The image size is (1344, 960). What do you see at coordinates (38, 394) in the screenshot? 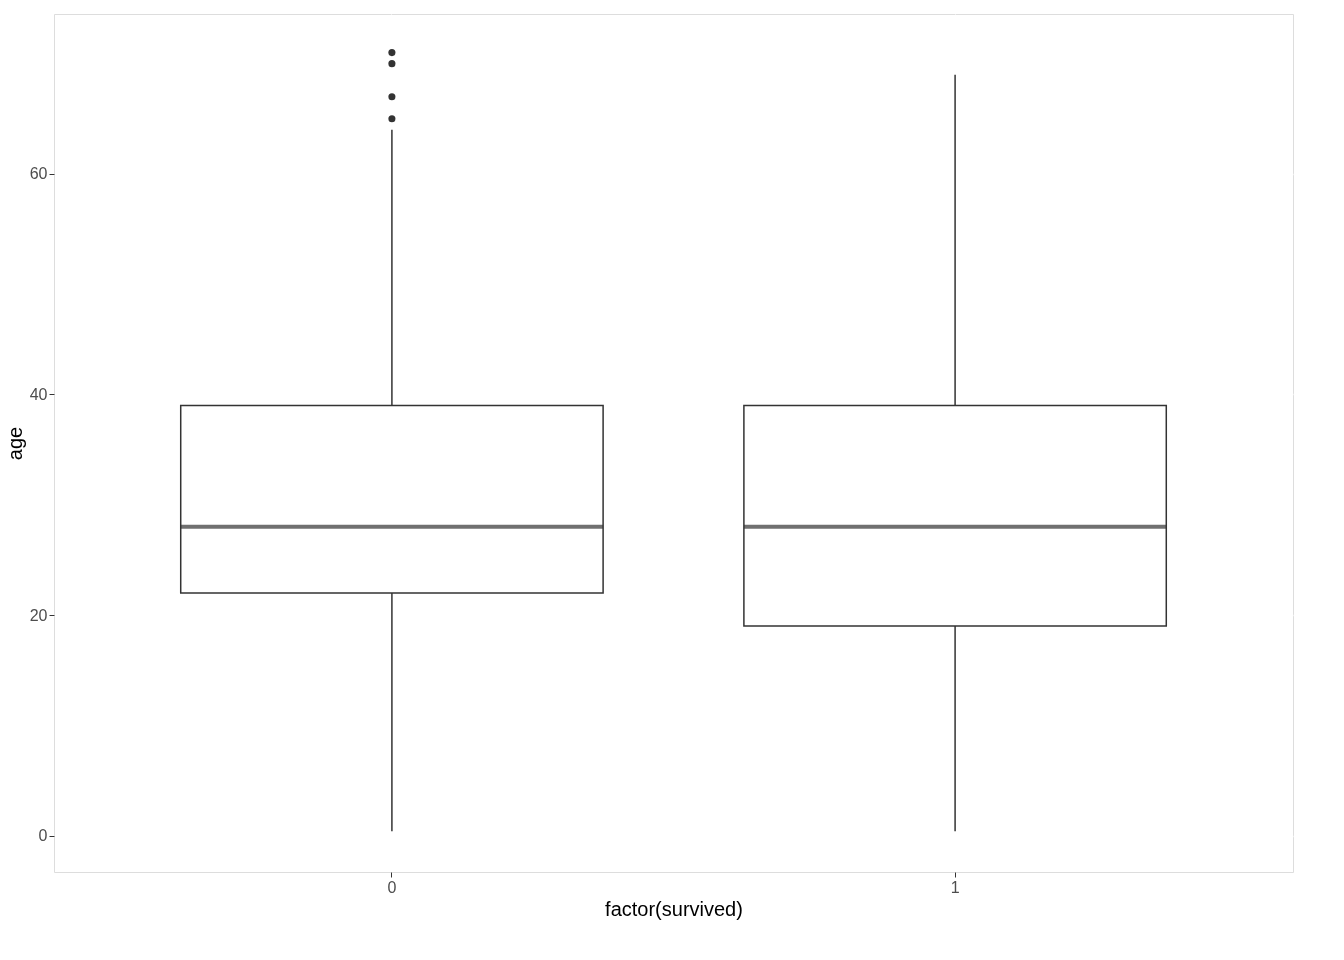
I see `y-tick-label: 40` at bounding box center [38, 394].